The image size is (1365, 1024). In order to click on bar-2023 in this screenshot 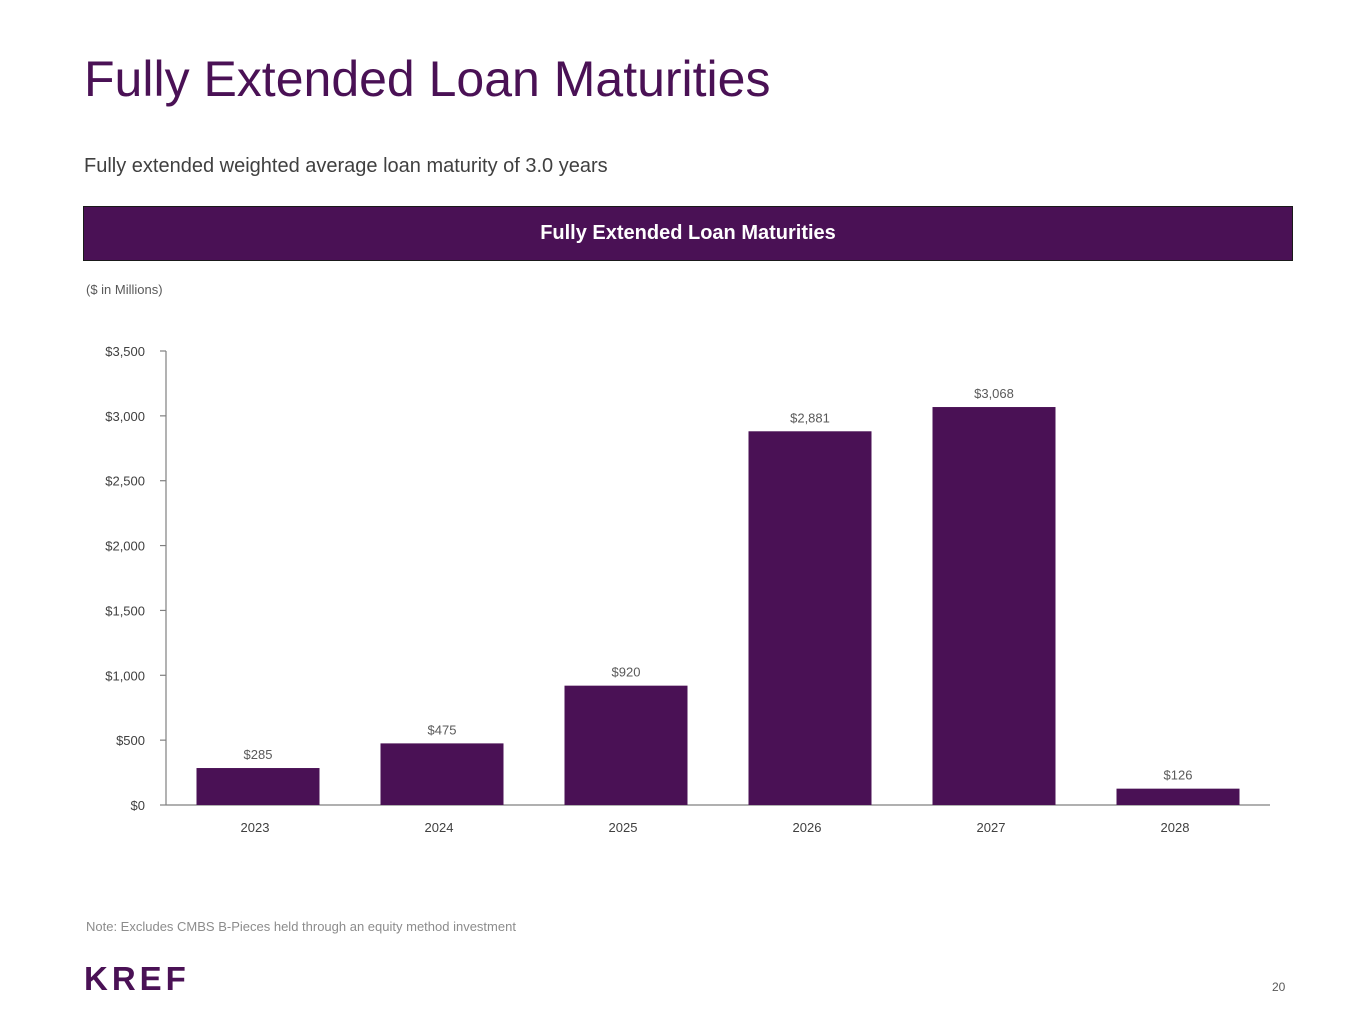, I will do `click(258, 786)`.